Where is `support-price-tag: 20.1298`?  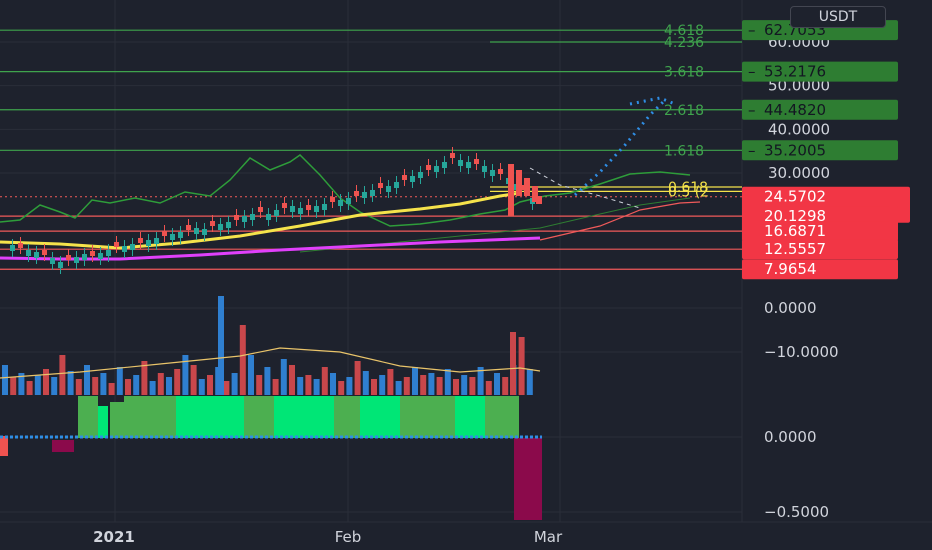
support-price-tag: 20.1298 is located at coordinates (820, 216).